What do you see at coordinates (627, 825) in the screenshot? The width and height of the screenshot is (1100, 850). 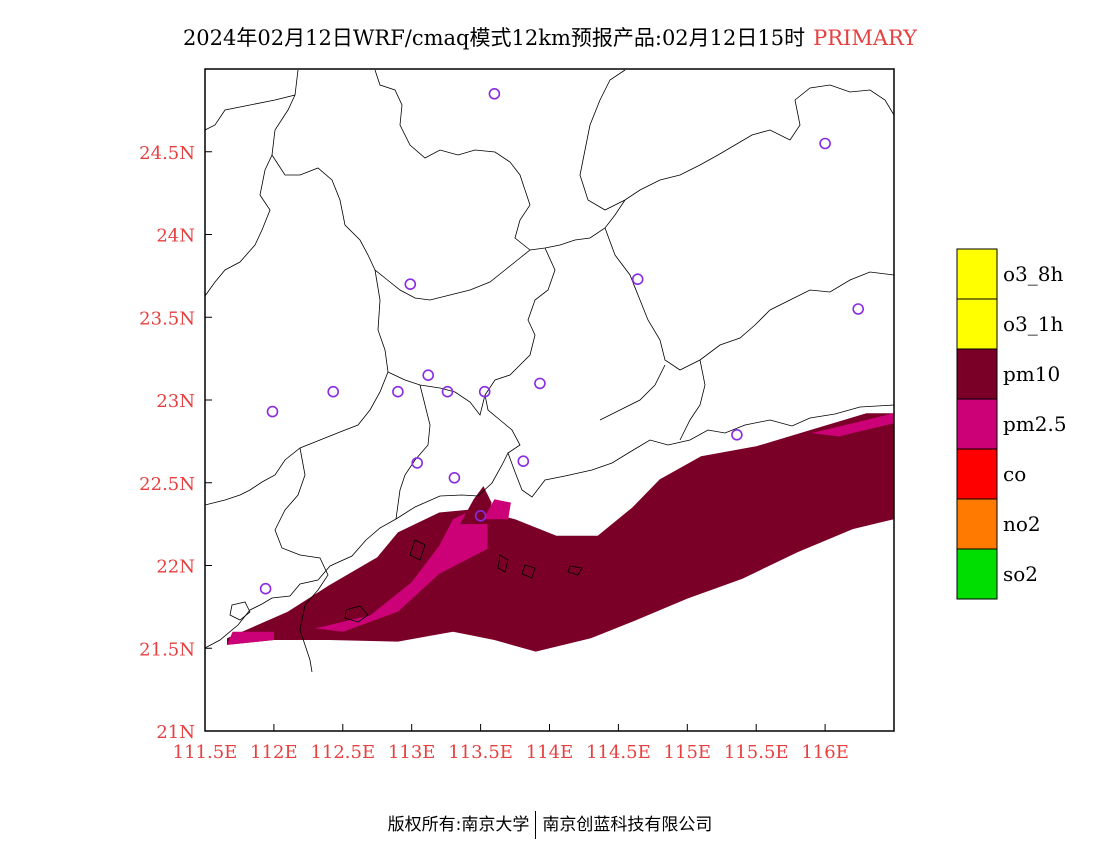 I see `footer-right: 南京创蓝科技有限公司` at bounding box center [627, 825].